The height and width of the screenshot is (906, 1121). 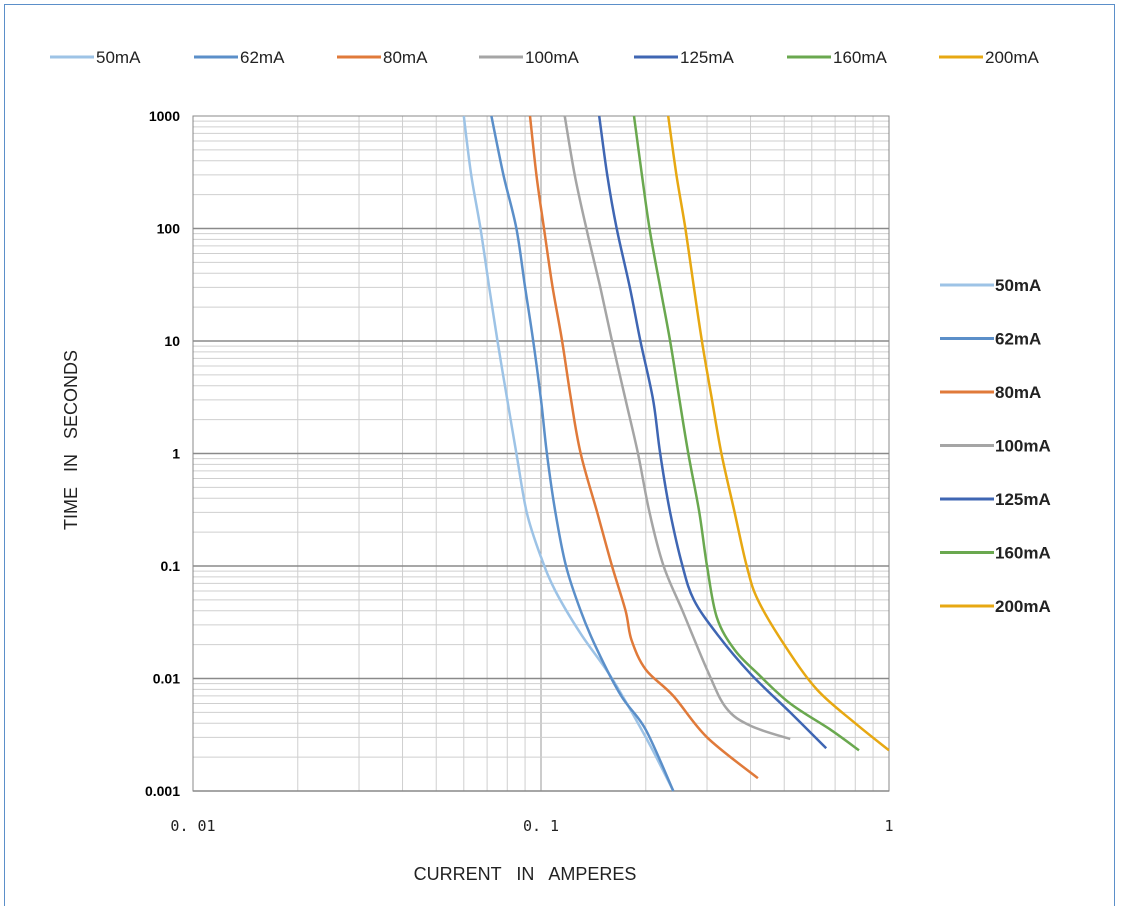 What do you see at coordinates (169, 229) in the screenshot?
I see `y-tick-label: 100` at bounding box center [169, 229].